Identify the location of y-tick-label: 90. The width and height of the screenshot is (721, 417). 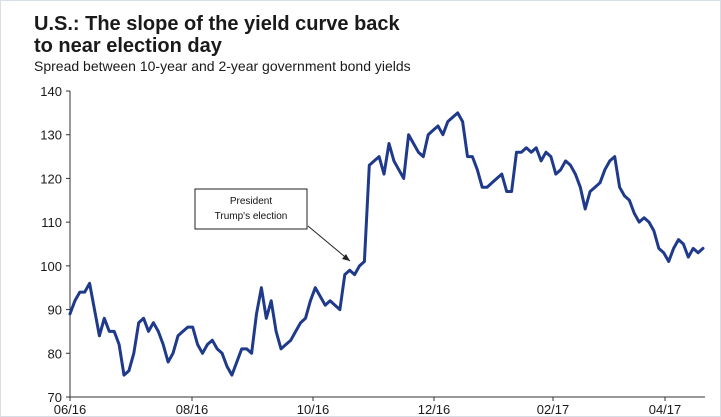
(55, 310).